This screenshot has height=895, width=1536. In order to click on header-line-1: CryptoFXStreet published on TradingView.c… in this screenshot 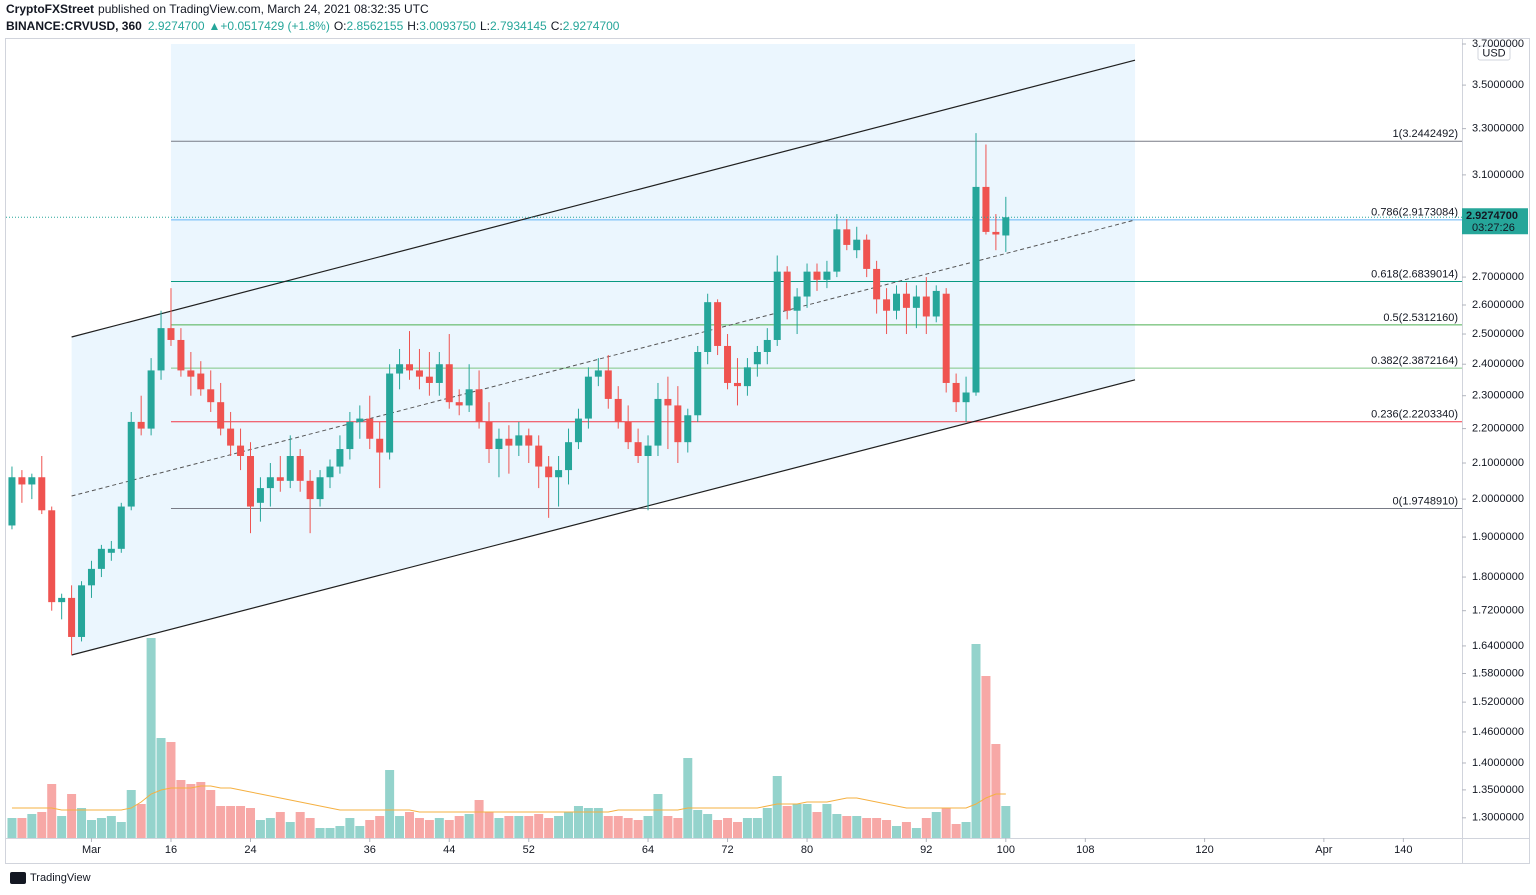, I will do `click(217, 9)`.